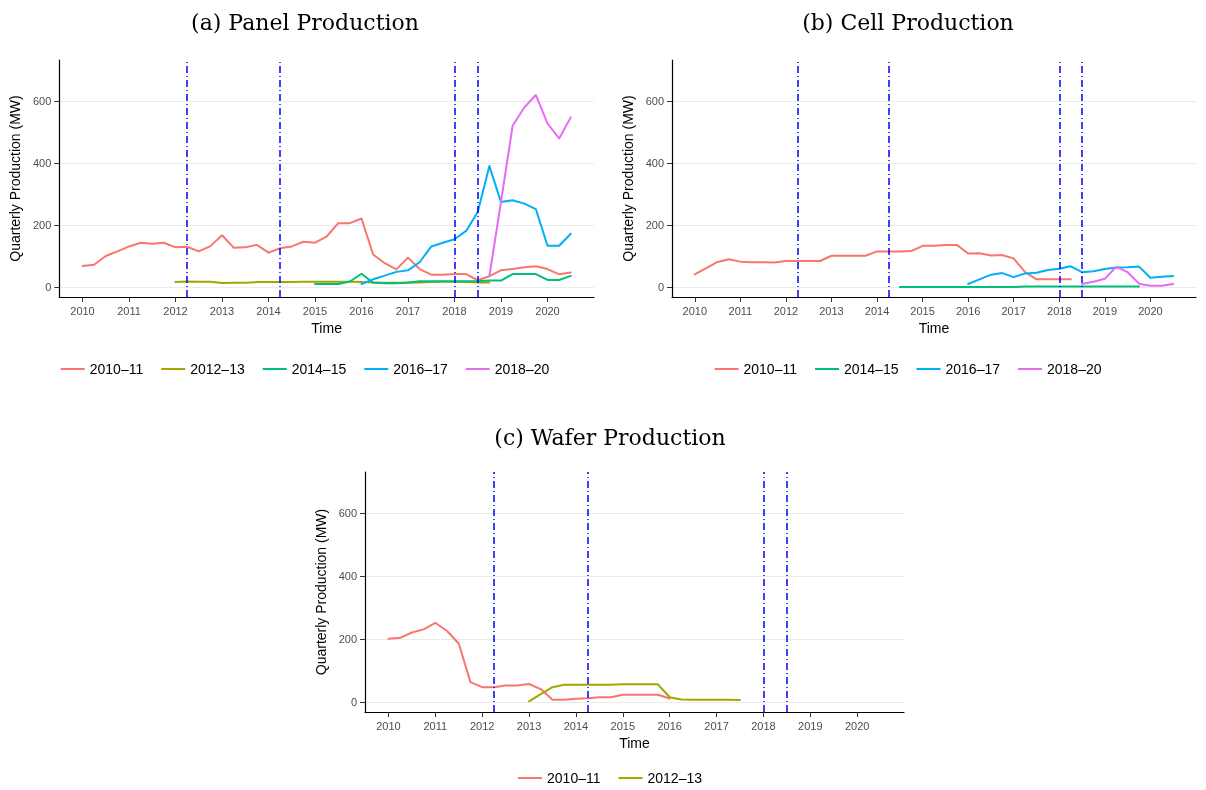 This screenshot has height=790, width=1206. I want to click on chart-title: (a) Panel Production, so click(305, 22).